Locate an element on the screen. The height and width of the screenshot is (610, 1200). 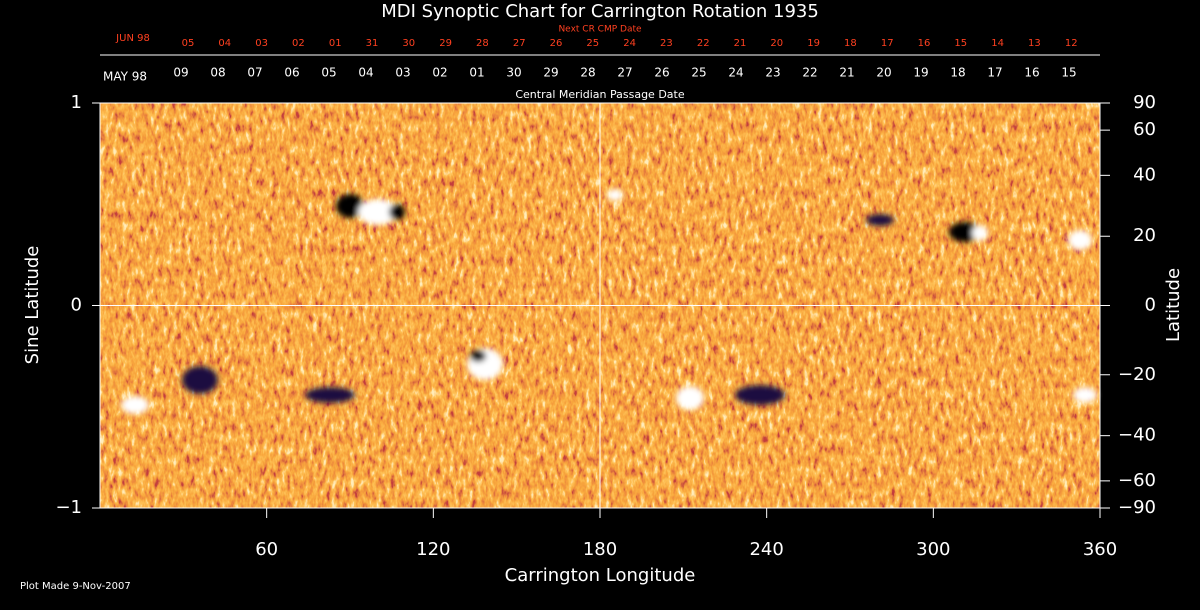
next-cmp-date: 01 is located at coordinates (335, 43).